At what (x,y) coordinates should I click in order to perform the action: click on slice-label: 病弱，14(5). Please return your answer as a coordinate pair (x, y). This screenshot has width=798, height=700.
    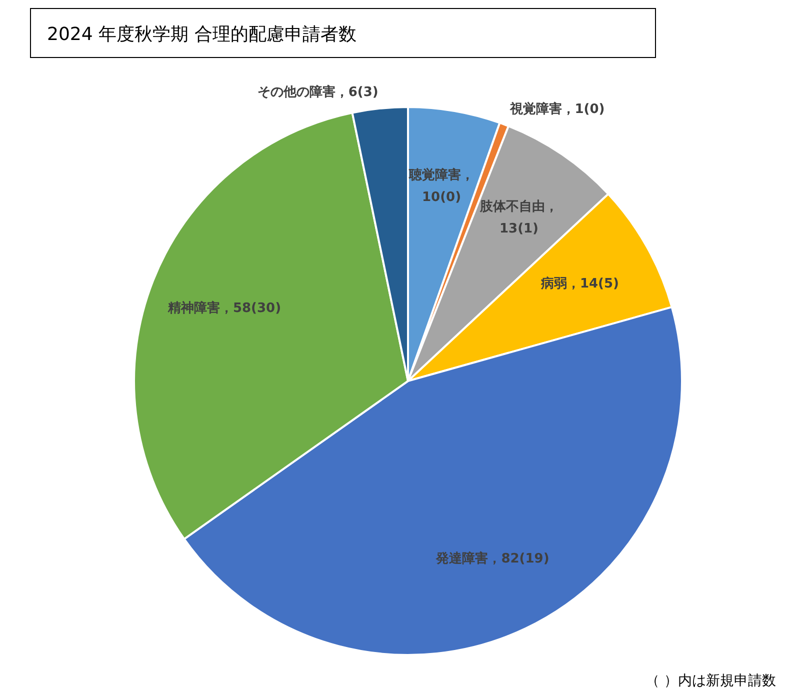
    Looking at the image, I should click on (579, 284).